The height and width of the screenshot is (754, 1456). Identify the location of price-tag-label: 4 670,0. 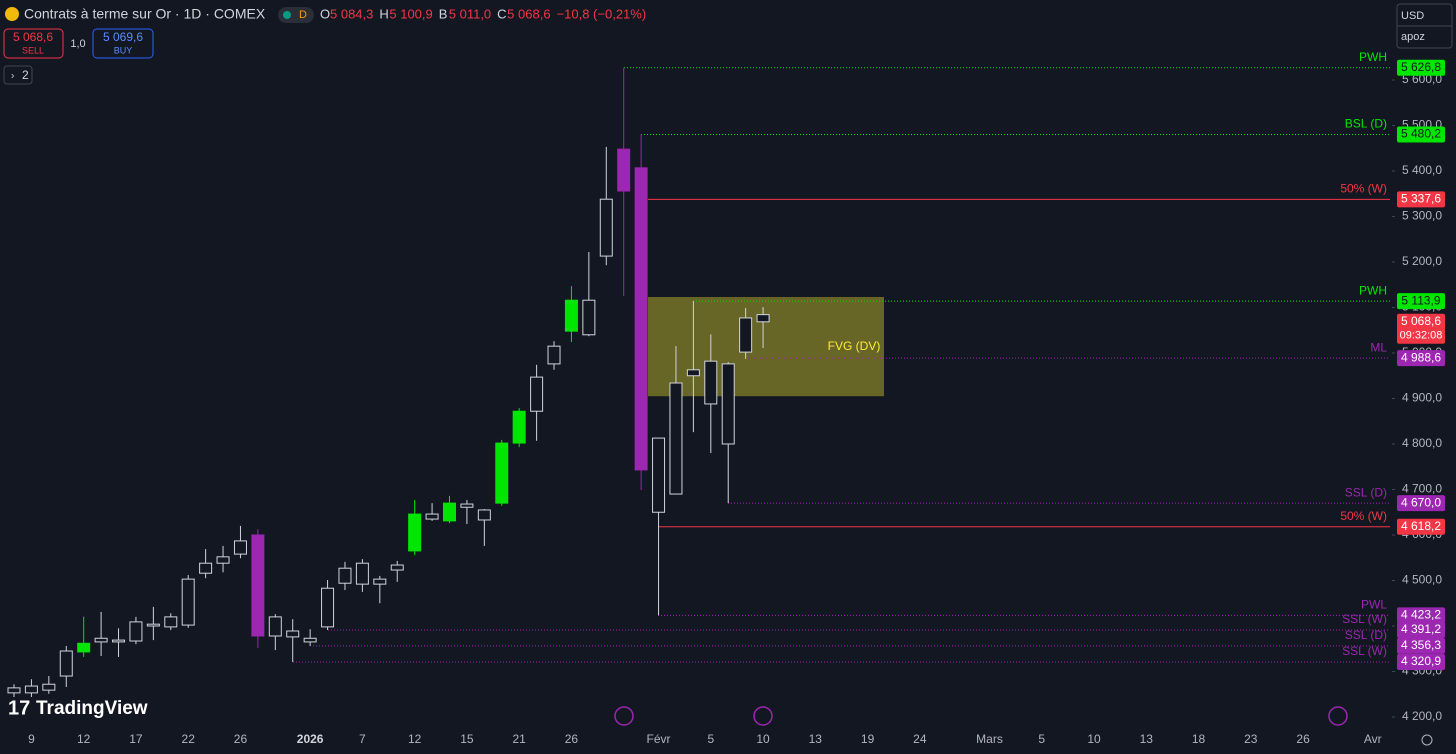
(1421, 502).